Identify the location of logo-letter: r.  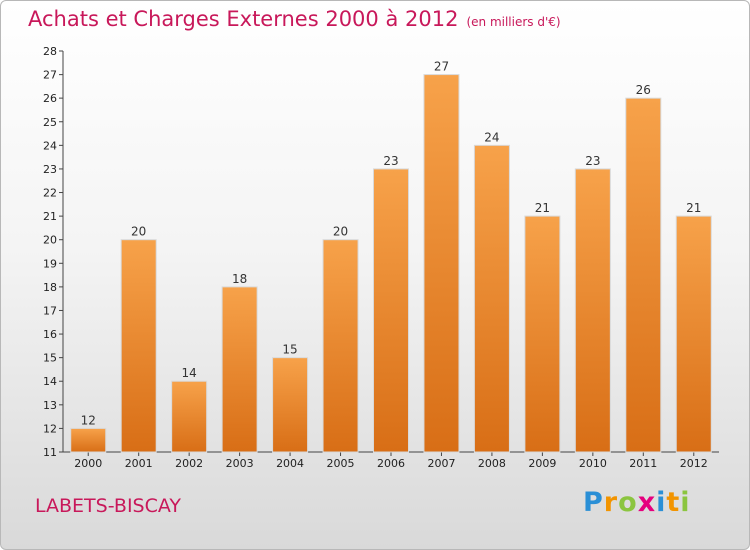
(611, 502).